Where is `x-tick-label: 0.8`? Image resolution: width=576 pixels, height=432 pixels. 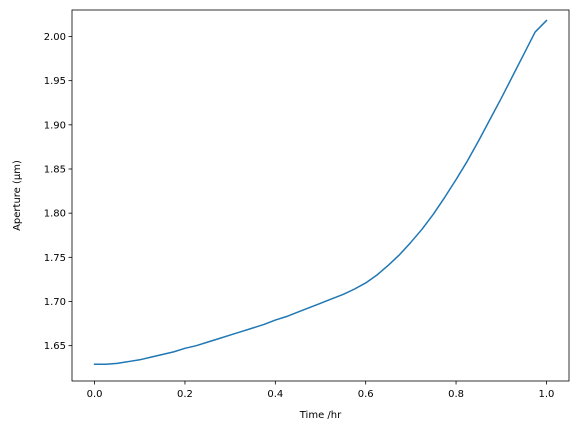 x-tick-label: 0.8 is located at coordinates (456, 394).